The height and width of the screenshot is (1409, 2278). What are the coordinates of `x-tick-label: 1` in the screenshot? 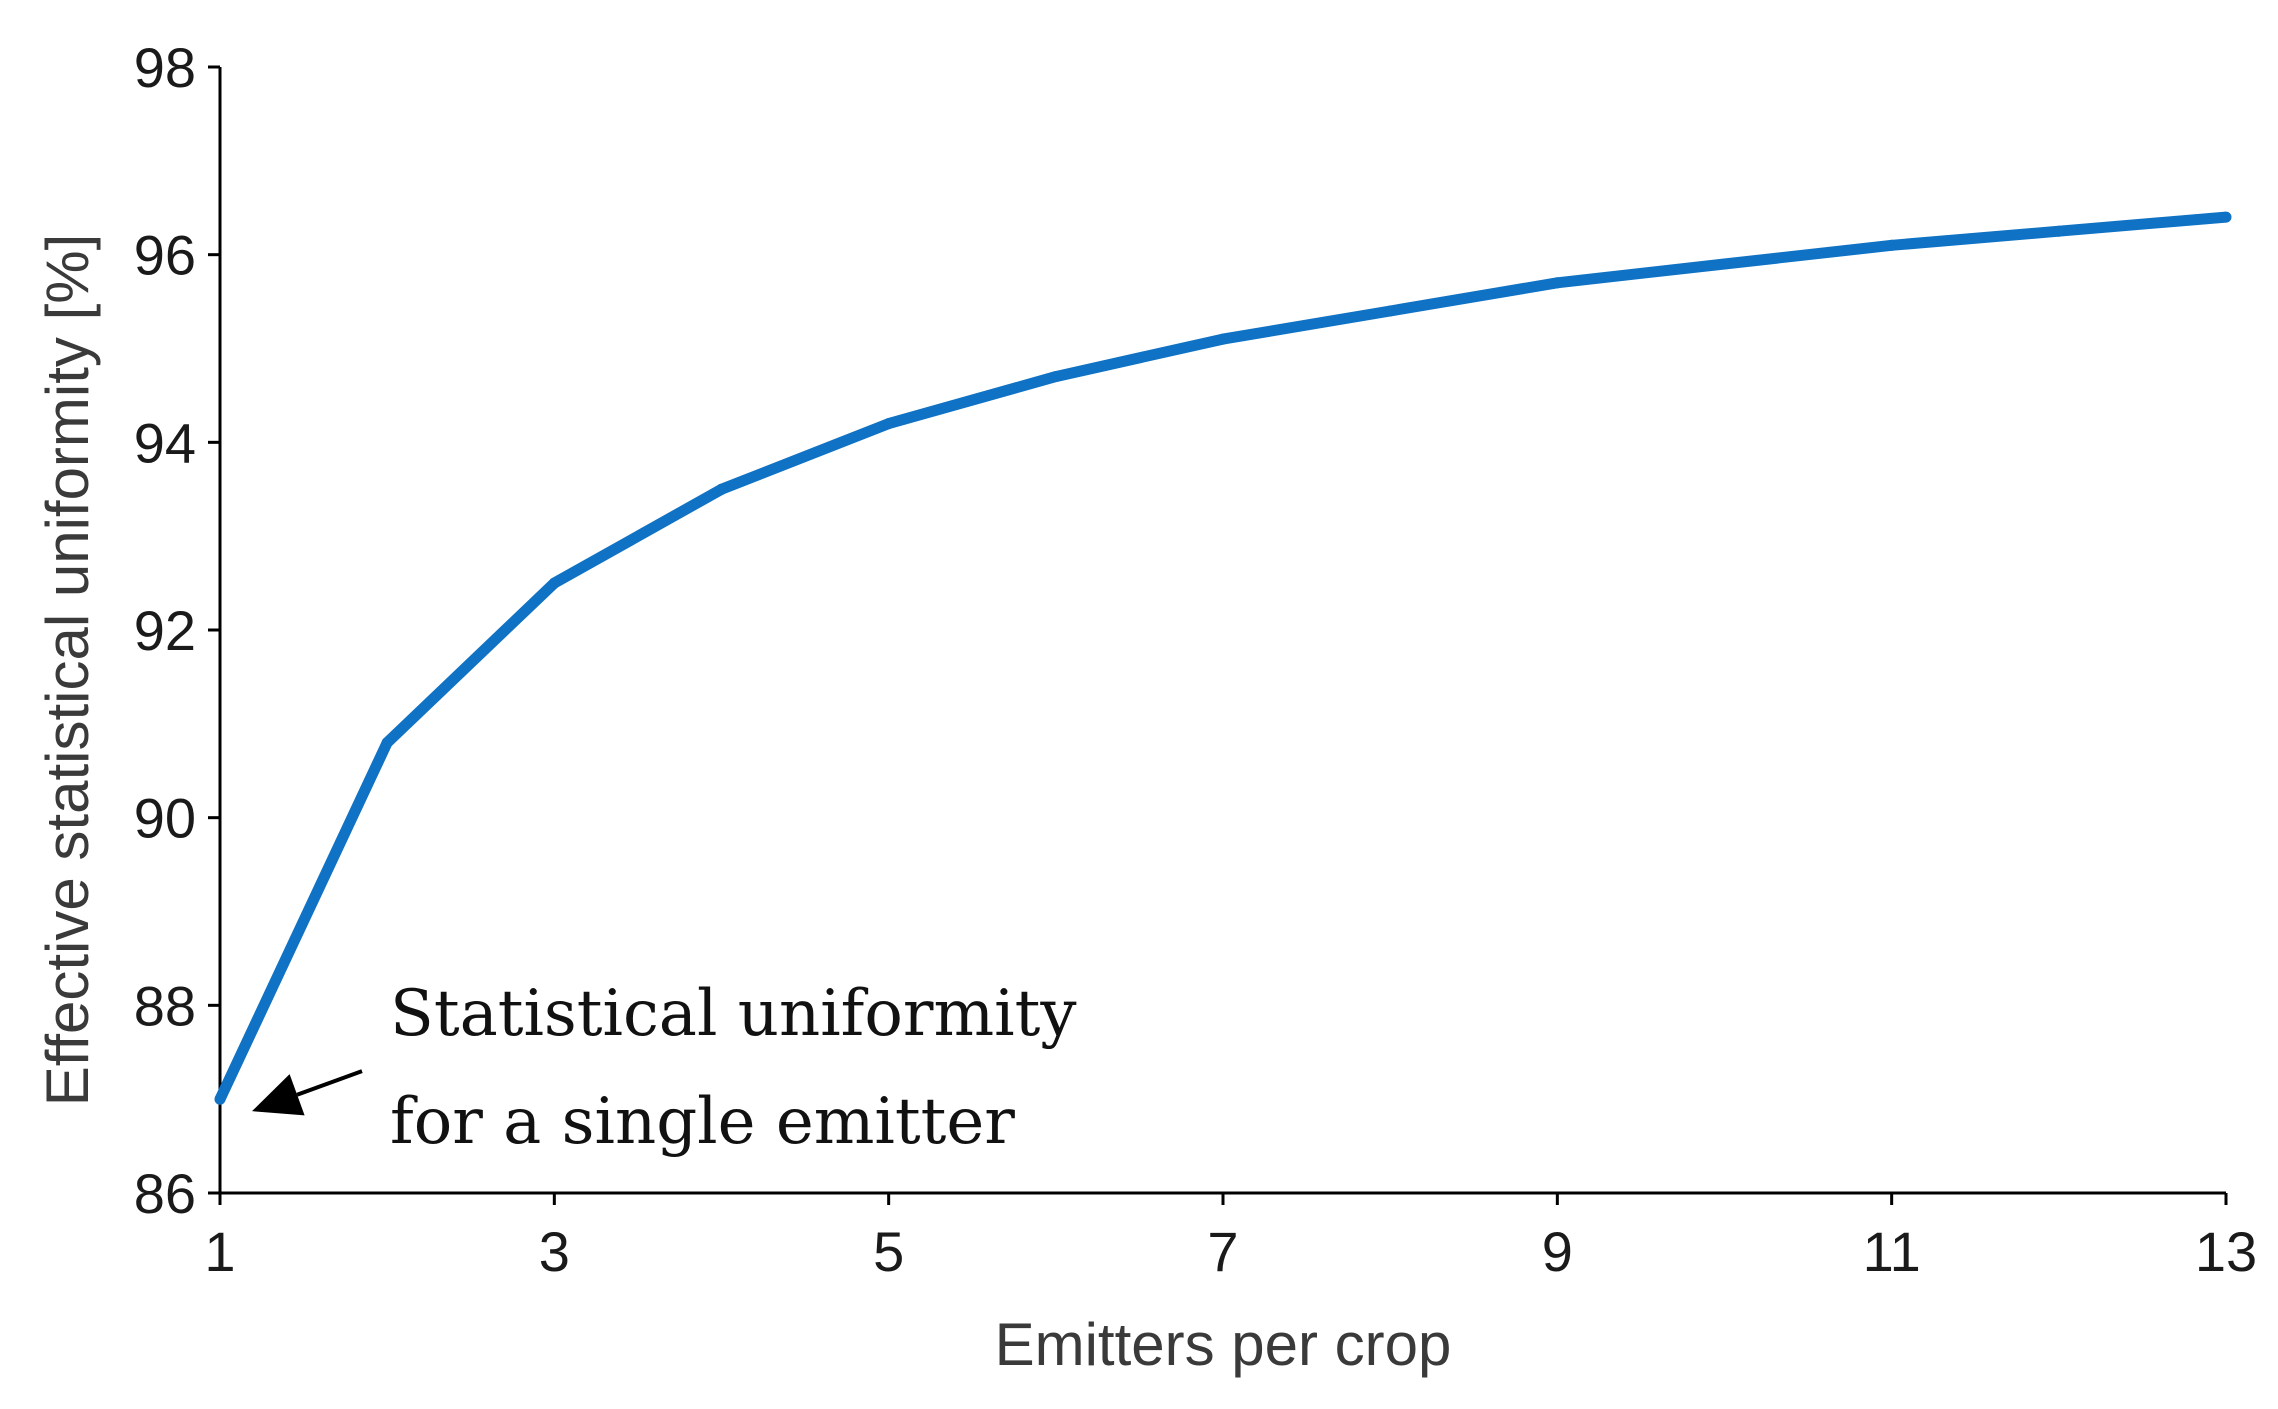 It's located at (219, 1251).